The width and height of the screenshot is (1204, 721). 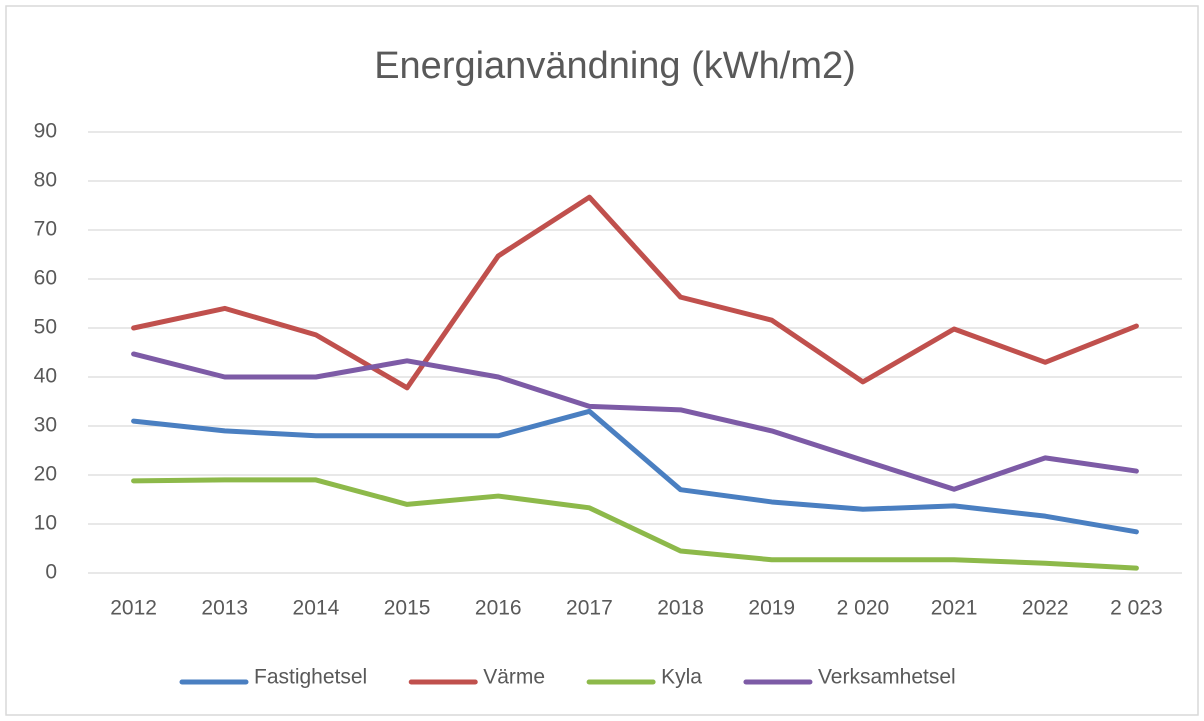 What do you see at coordinates (589, 608) in the screenshot?
I see `x-tick-label: 2017` at bounding box center [589, 608].